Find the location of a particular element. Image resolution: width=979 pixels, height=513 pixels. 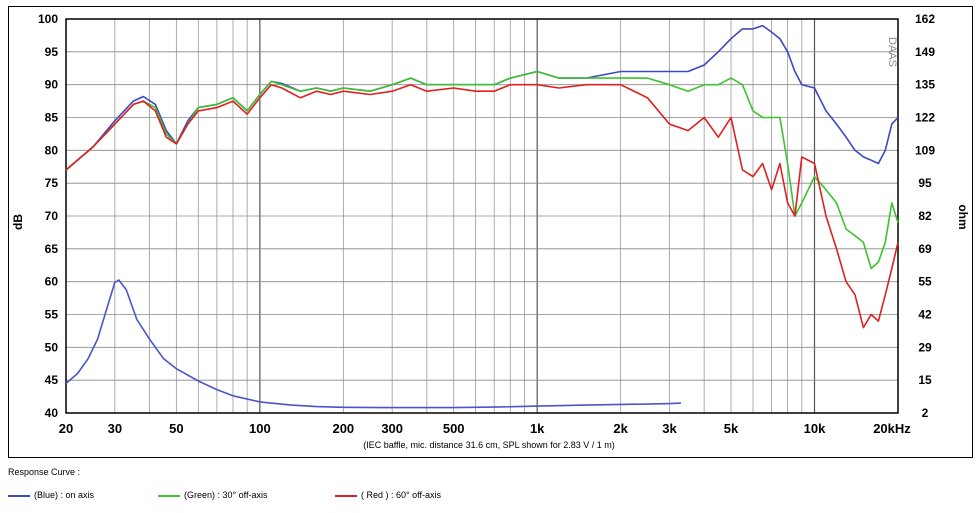

y2-tick-label: 149 is located at coordinates (925, 52).